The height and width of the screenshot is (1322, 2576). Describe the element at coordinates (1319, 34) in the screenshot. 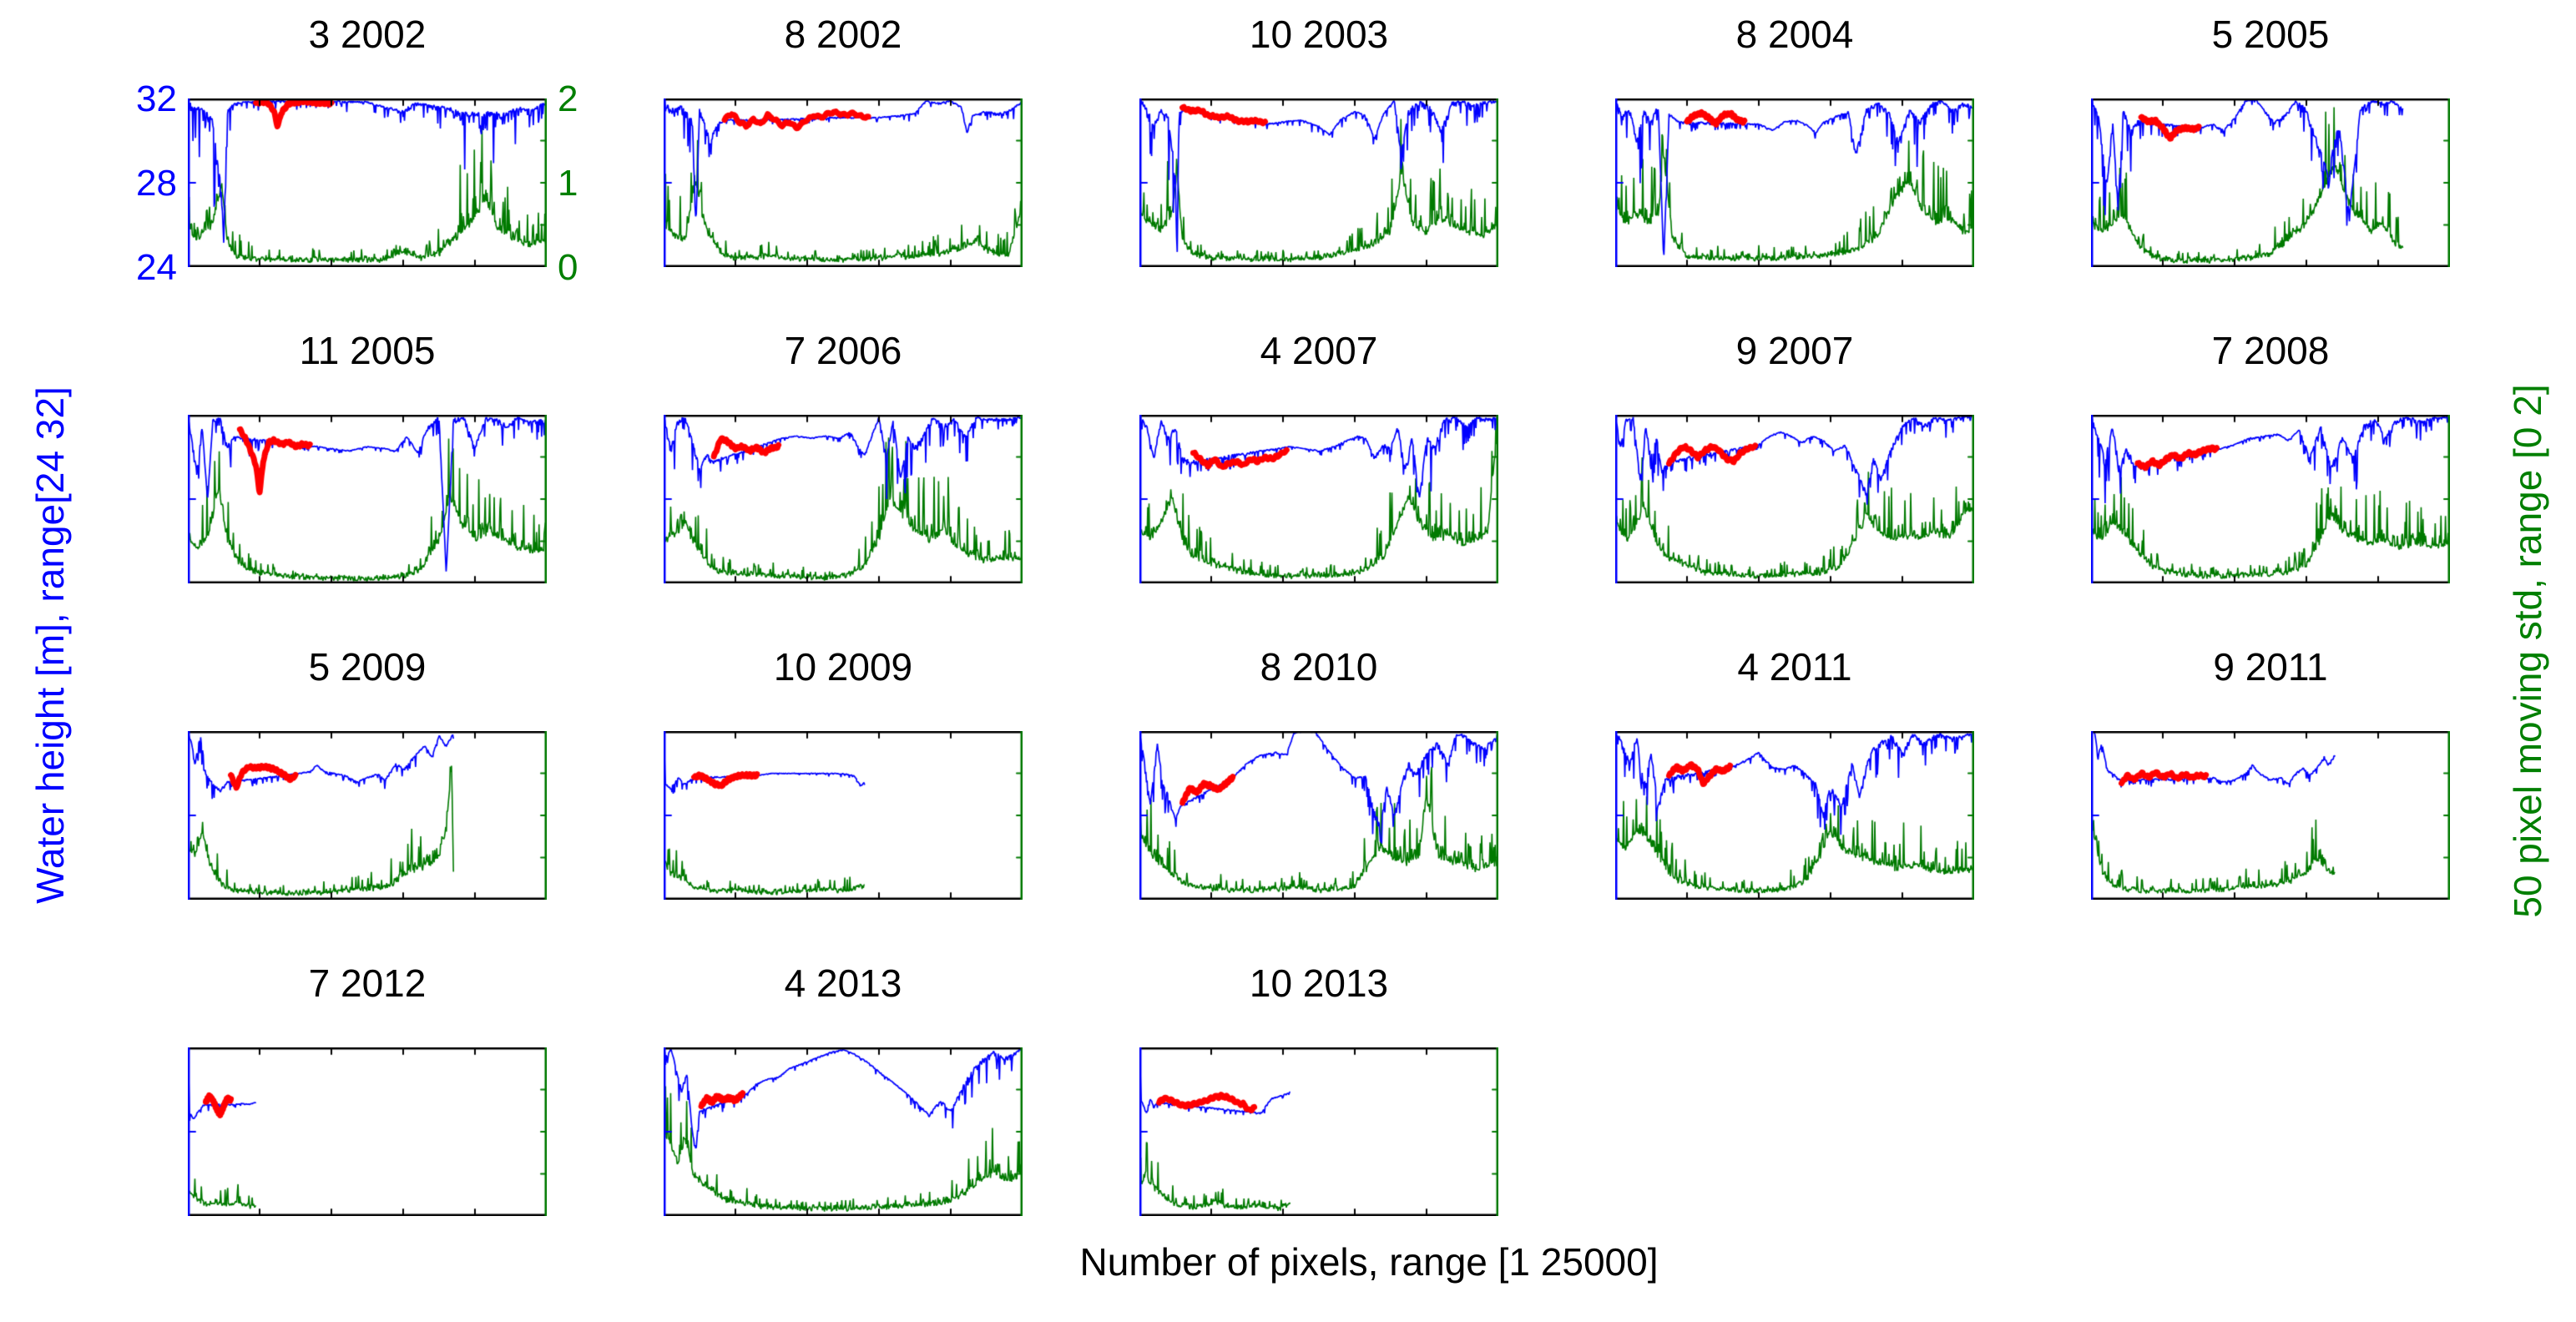

I see `subplot-title: 10 2003` at that location.